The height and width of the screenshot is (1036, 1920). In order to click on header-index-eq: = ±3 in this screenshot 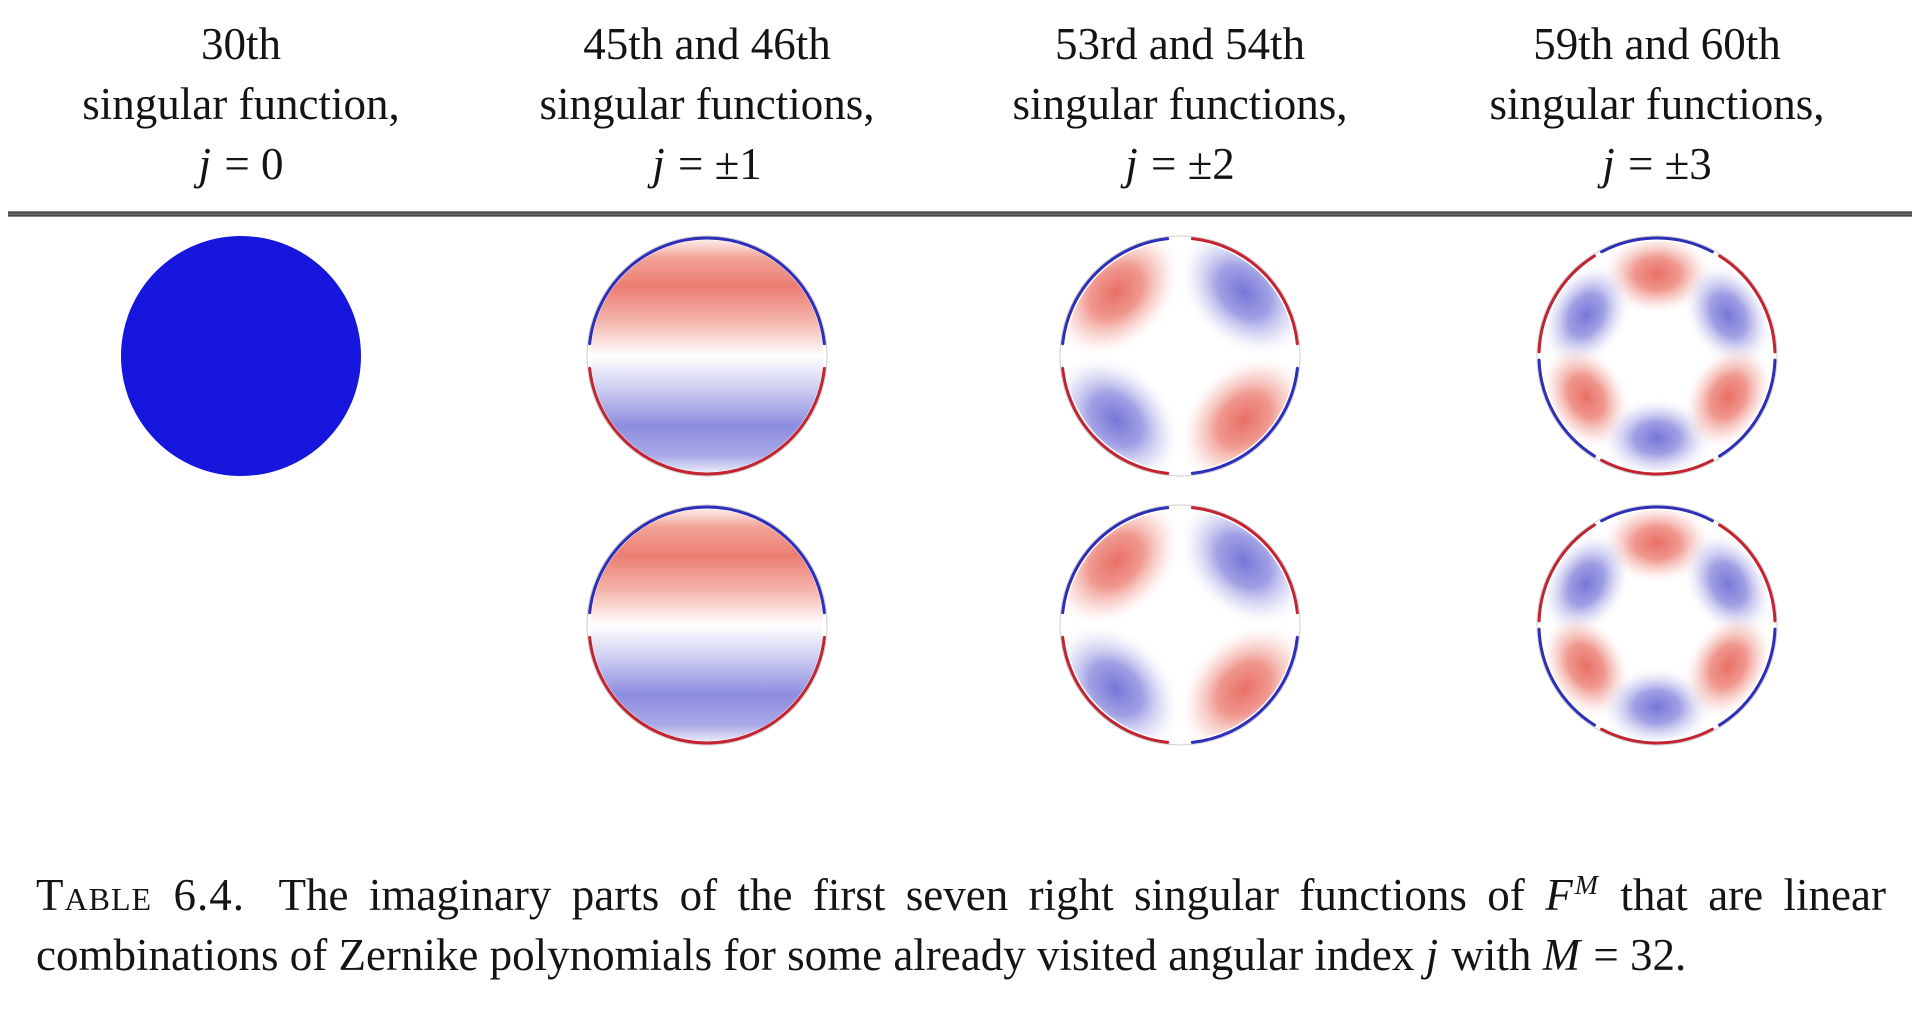, I will do `click(1669, 164)`.